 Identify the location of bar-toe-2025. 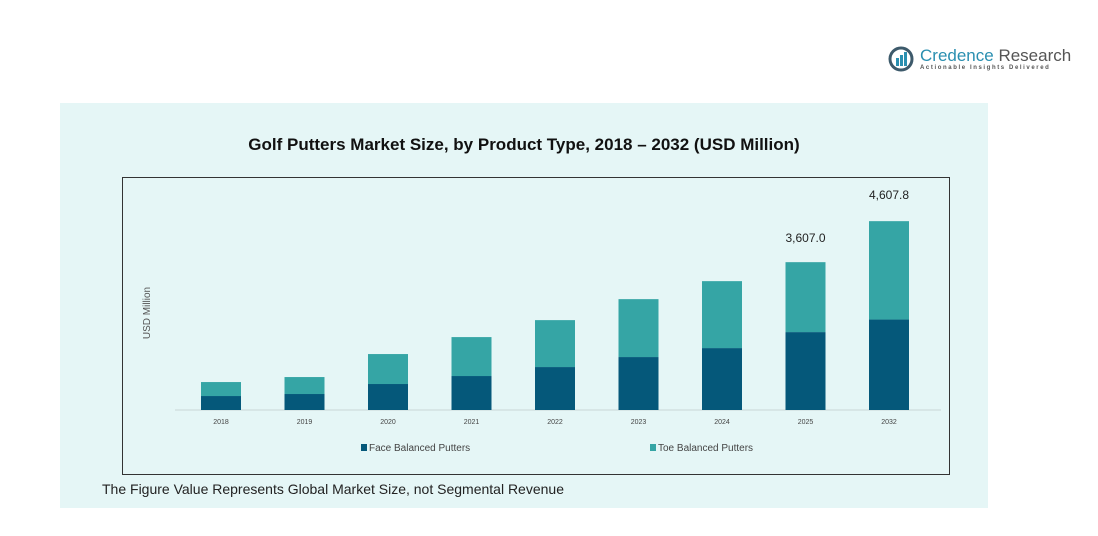
(805, 297).